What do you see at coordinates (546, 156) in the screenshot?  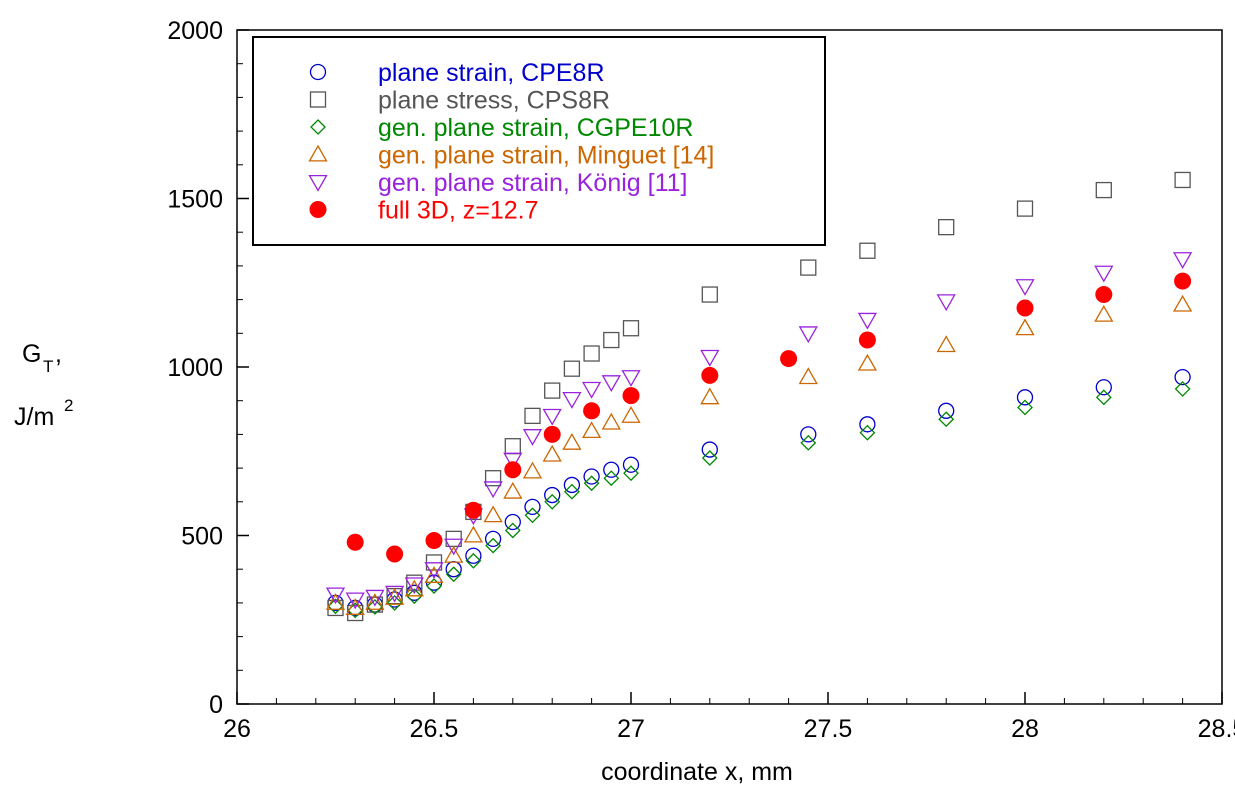 I see `legend-label: gen. plane strain, Minguet [14]` at bounding box center [546, 156].